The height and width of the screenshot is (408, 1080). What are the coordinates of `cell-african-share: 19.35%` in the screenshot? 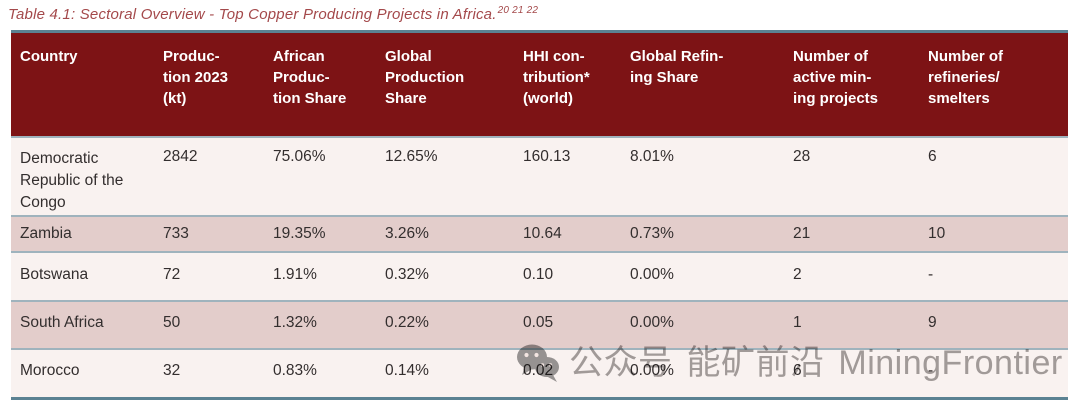 It's located at (299, 233).